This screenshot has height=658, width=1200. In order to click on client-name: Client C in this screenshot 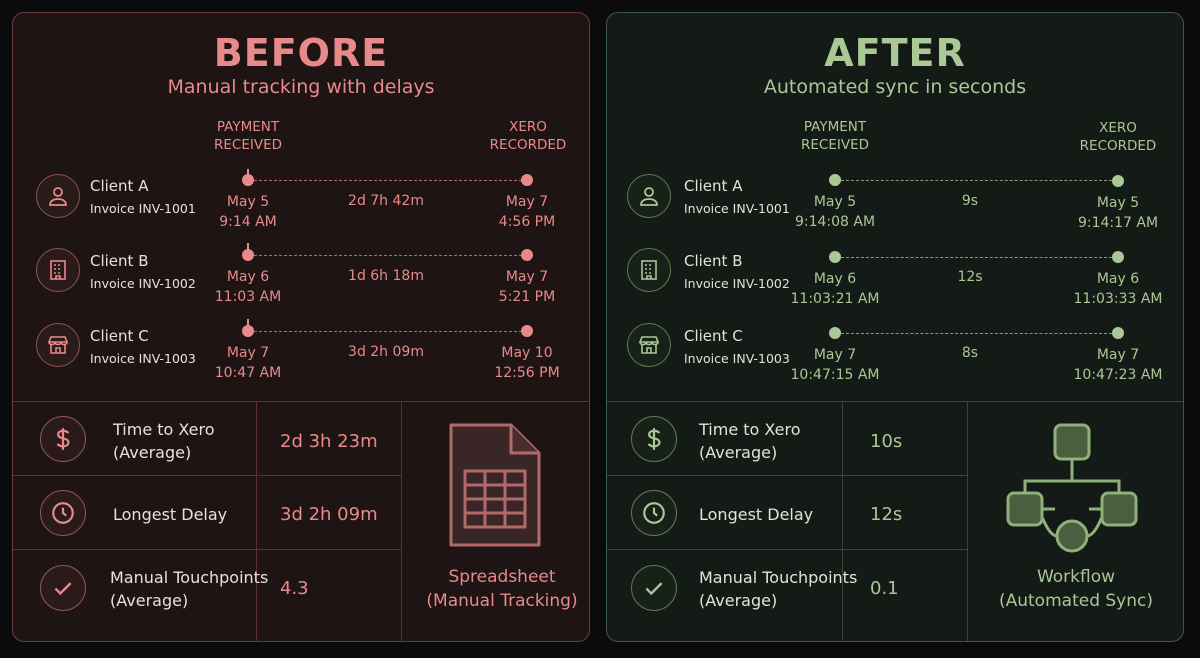, I will do `click(119, 336)`.